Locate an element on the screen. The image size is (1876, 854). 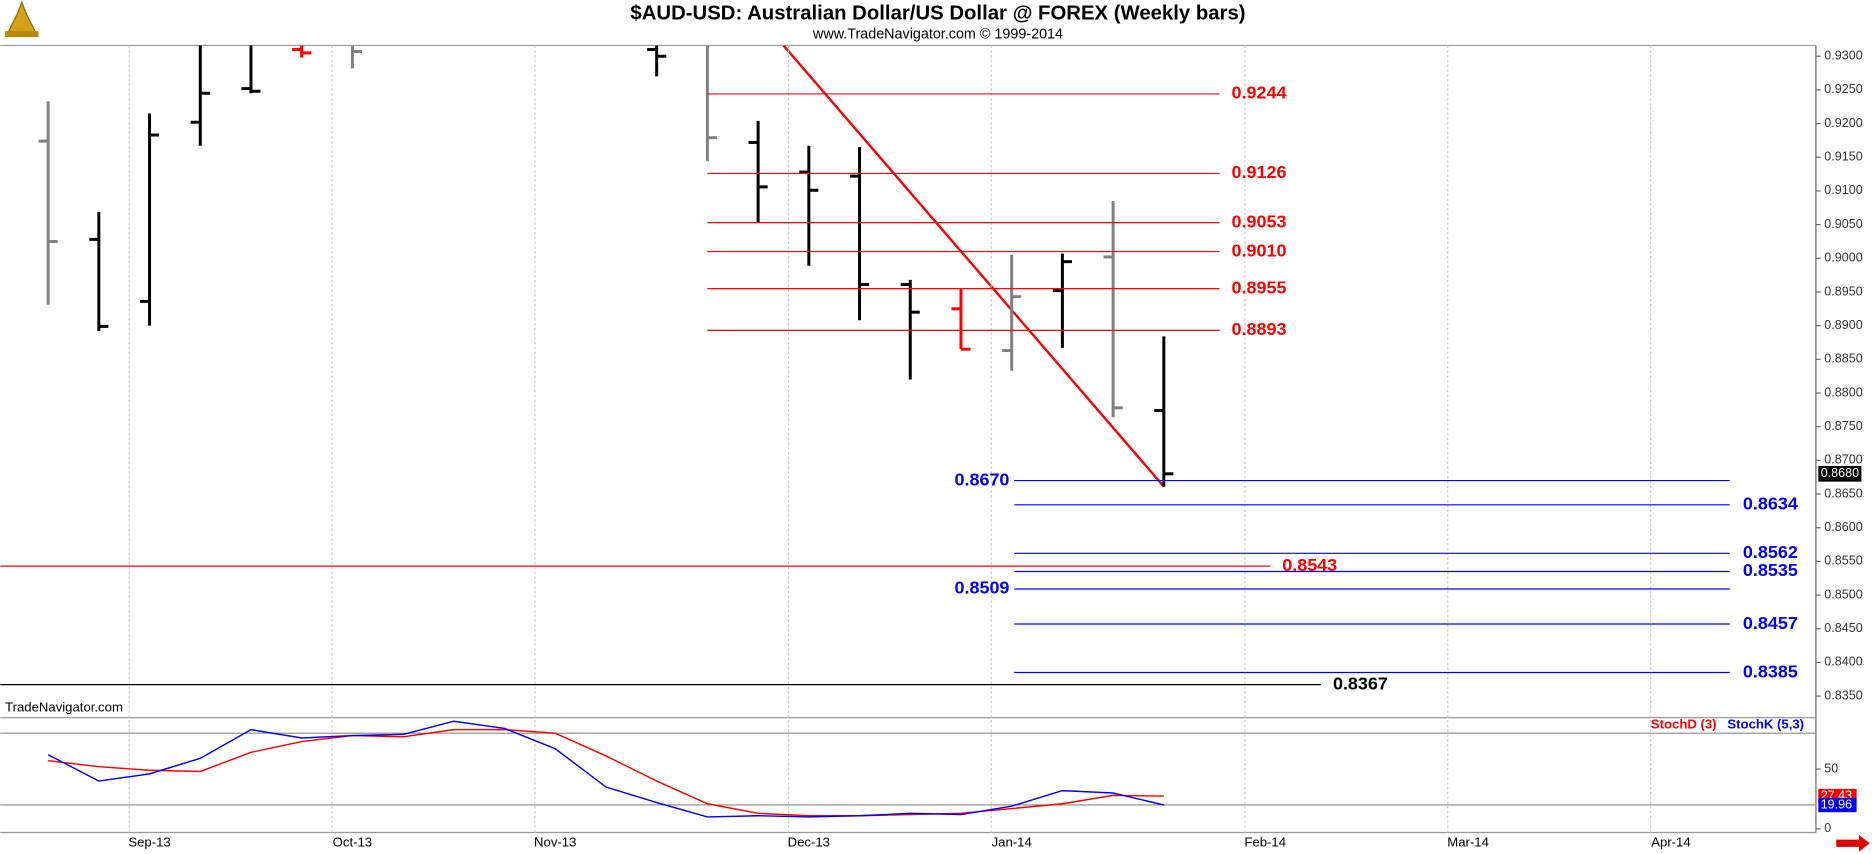
y-tick-label: 0.9100 is located at coordinates (1843, 190).